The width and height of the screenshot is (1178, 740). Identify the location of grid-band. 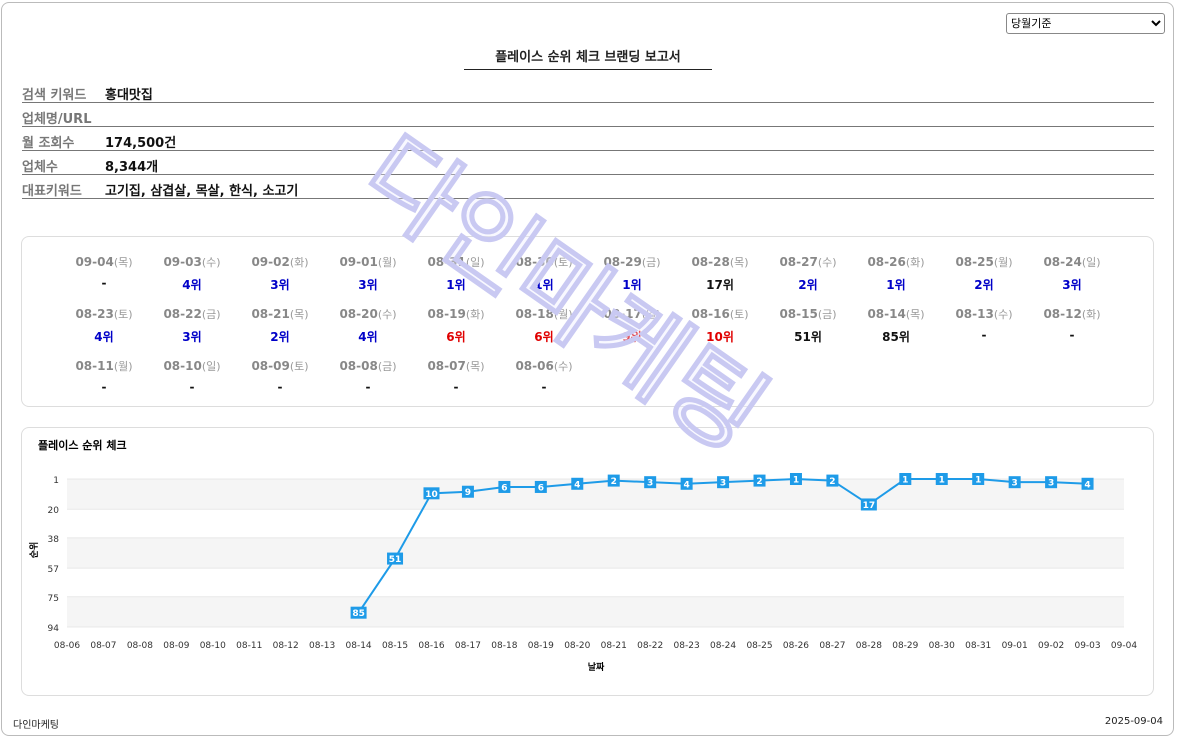
(595, 611).